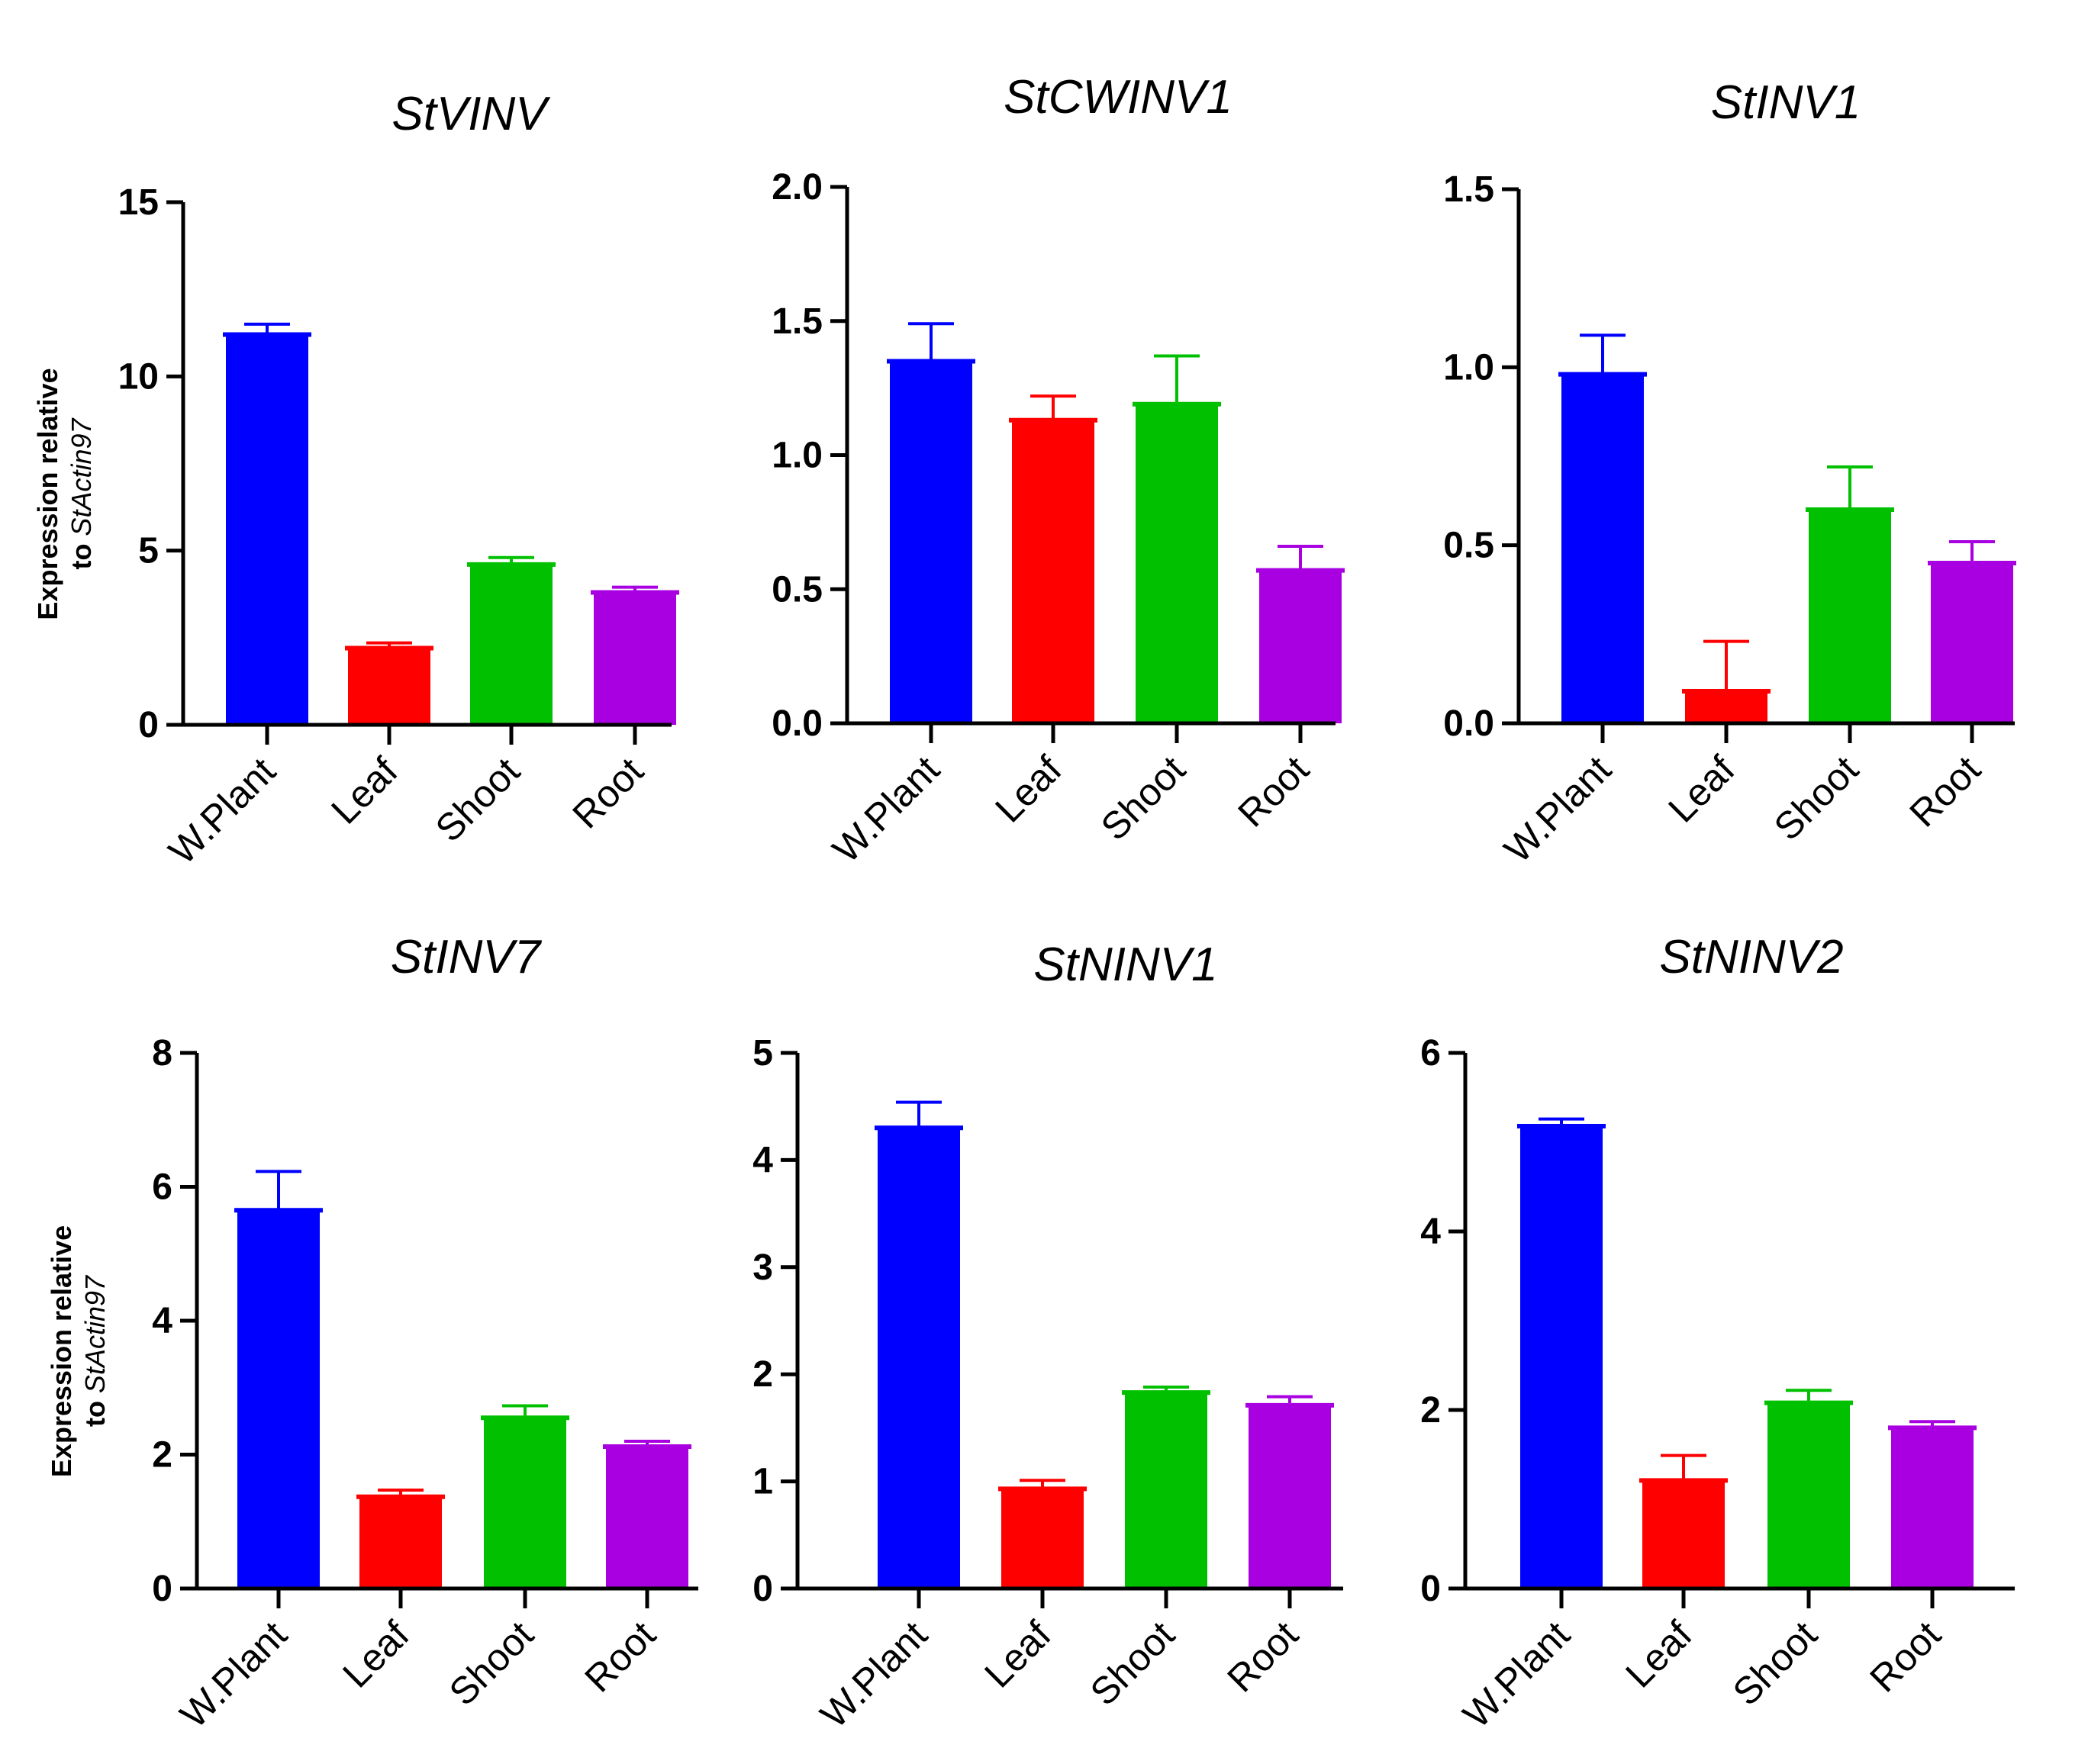 This screenshot has width=2088, height=1764. What do you see at coordinates (1047, 1337) in the screenshot?
I see `chart-panel-stninv1: StNINV1 0 1 2 3 4 5 W.Plant Leaf Shoot Root` at bounding box center [1047, 1337].